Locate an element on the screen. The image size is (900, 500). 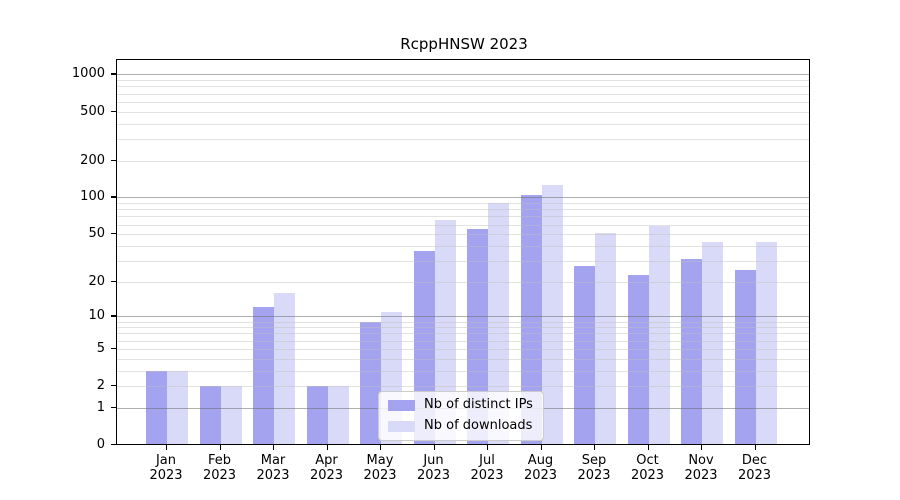
x-tick-label: Nov 2023 is located at coordinates (701, 468).